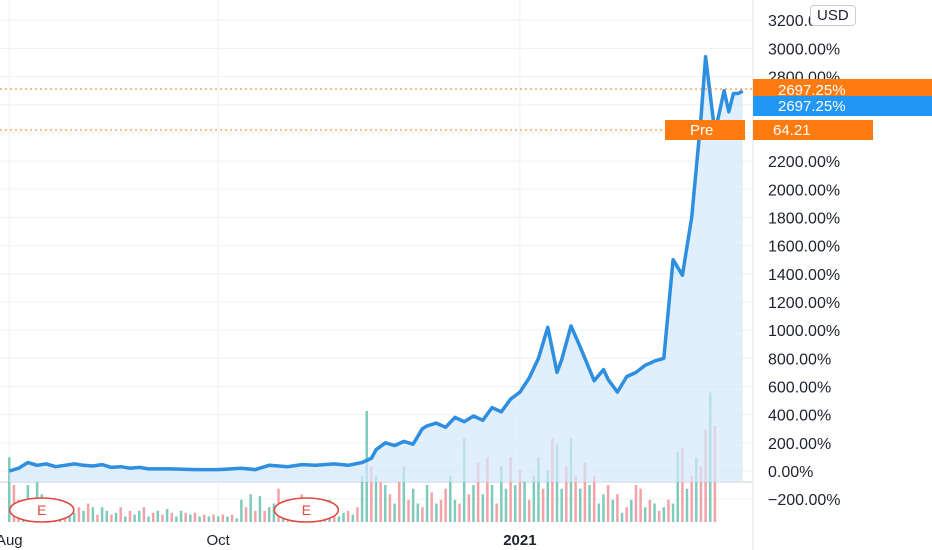  What do you see at coordinates (268, 540) in the screenshot?
I see `x-axis: Aug Oct 2021` at bounding box center [268, 540].